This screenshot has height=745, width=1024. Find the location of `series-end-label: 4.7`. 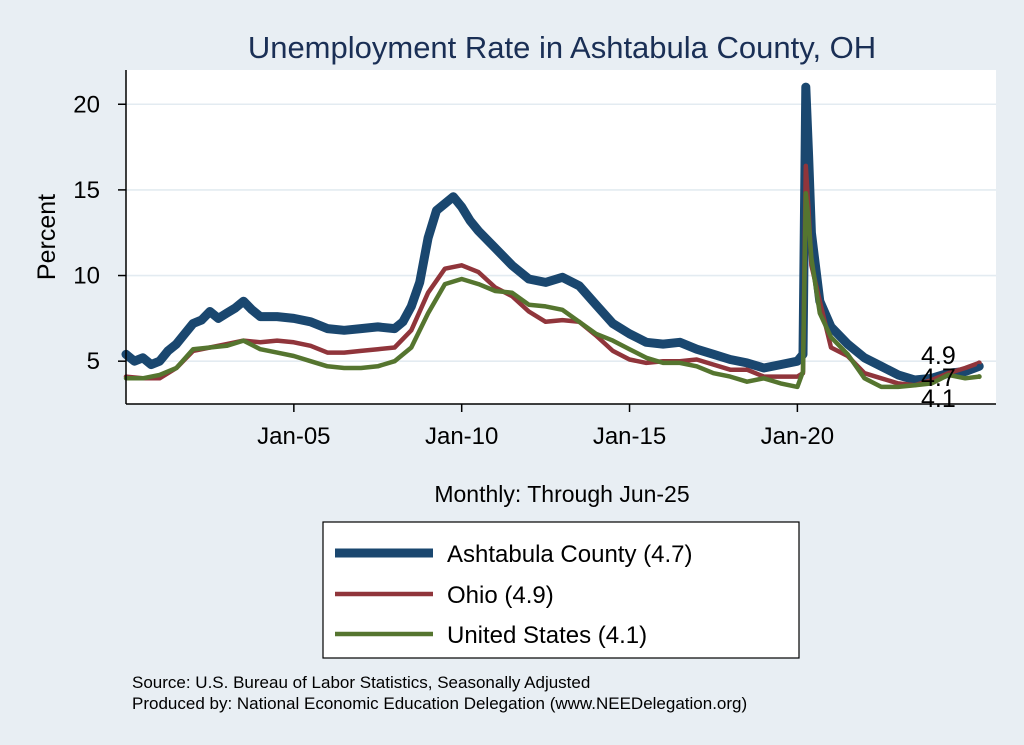

series-end-label: 4.7 is located at coordinates (938, 378).